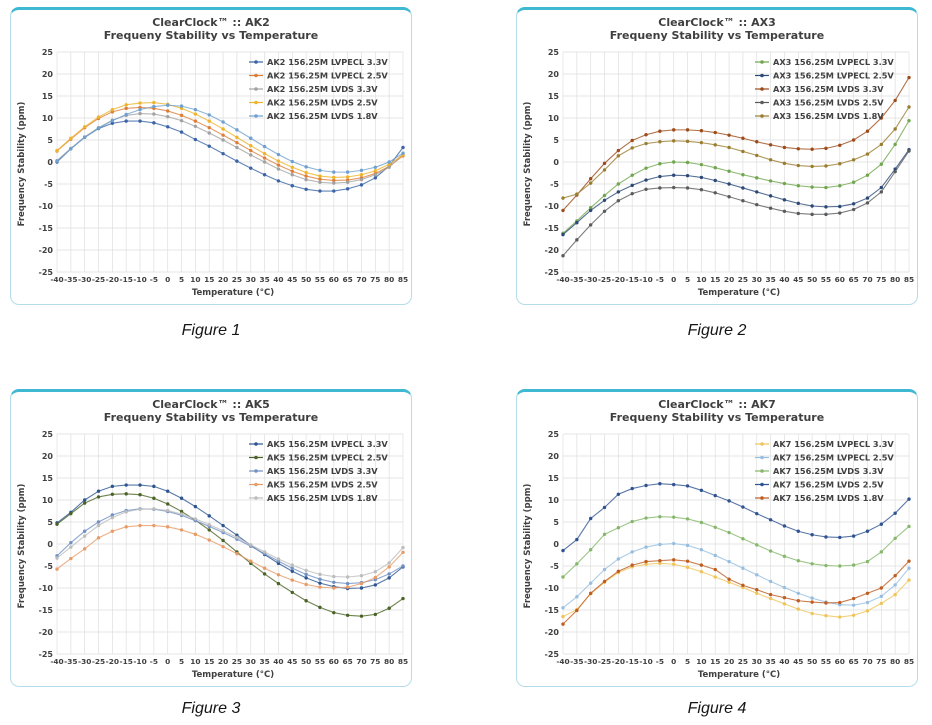 The width and height of the screenshot is (932, 725). What do you see at coordinates (322, 484) in the screenshot?
I see `svg-text: AK5 156.25M LVDS 2.5V` at bounding box center [322, 484].